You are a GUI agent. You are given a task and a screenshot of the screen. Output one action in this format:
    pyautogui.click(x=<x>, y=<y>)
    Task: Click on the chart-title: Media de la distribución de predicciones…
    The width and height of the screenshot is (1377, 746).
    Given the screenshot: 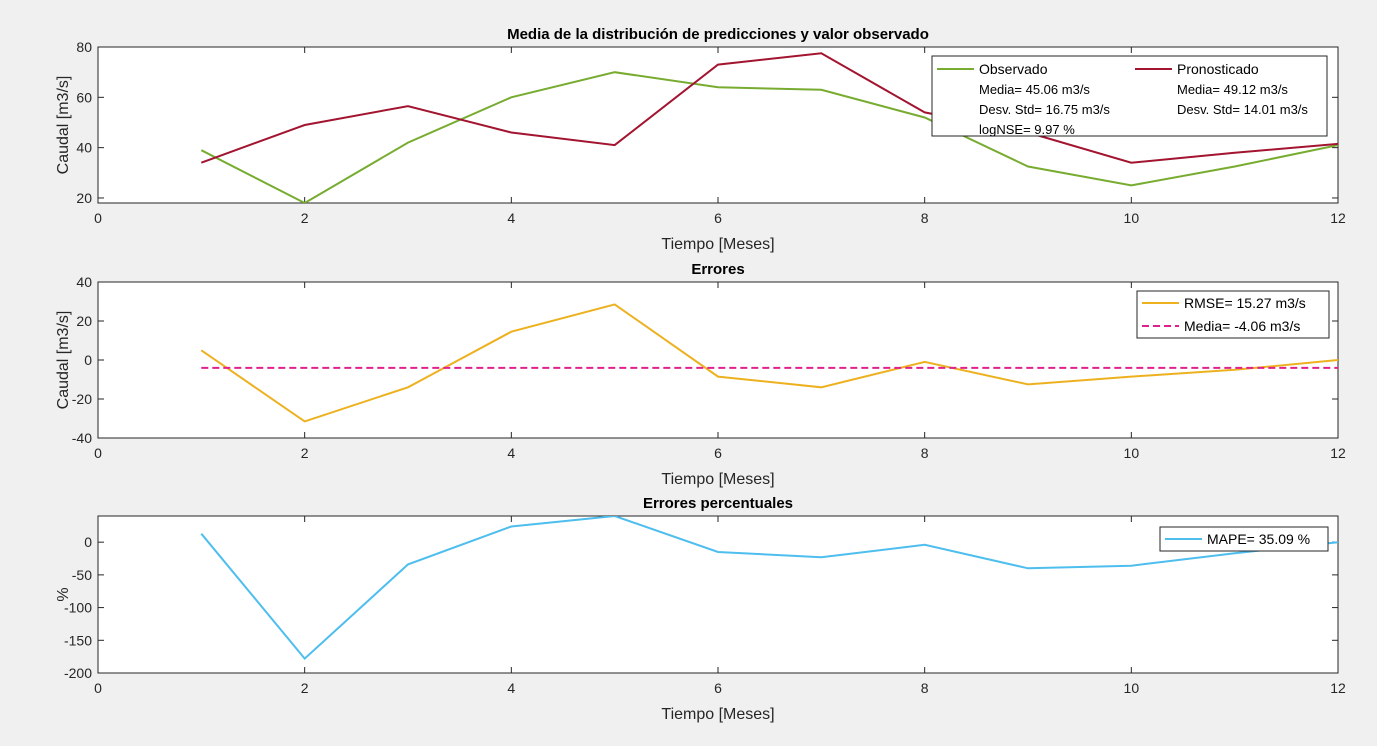 What is the action you would take?
    pyautogui.click(x=718, y=34)
    